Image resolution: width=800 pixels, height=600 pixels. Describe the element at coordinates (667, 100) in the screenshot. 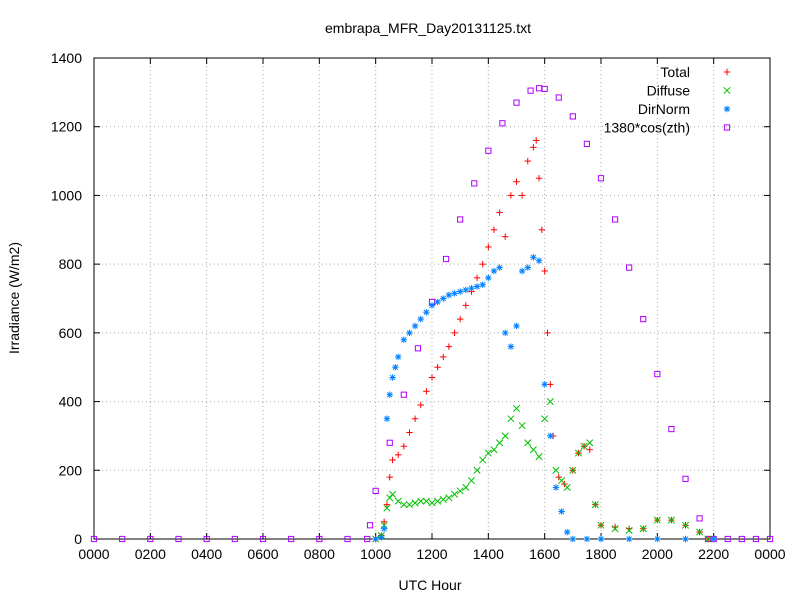

I see `legend: Total Diffuse DirNorm 1380*cos(zth)` at that location.